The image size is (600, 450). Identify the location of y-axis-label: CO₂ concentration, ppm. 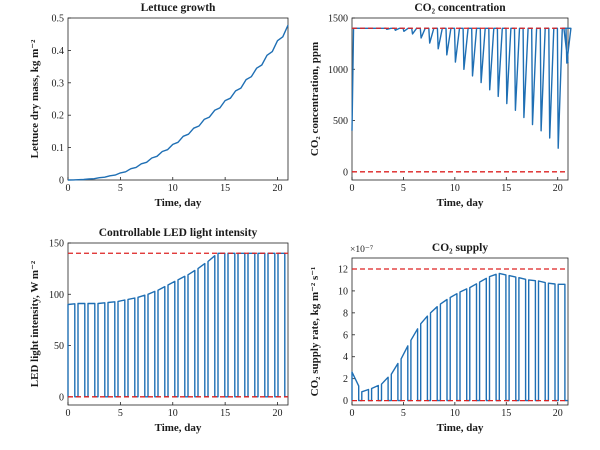
(315, 99).